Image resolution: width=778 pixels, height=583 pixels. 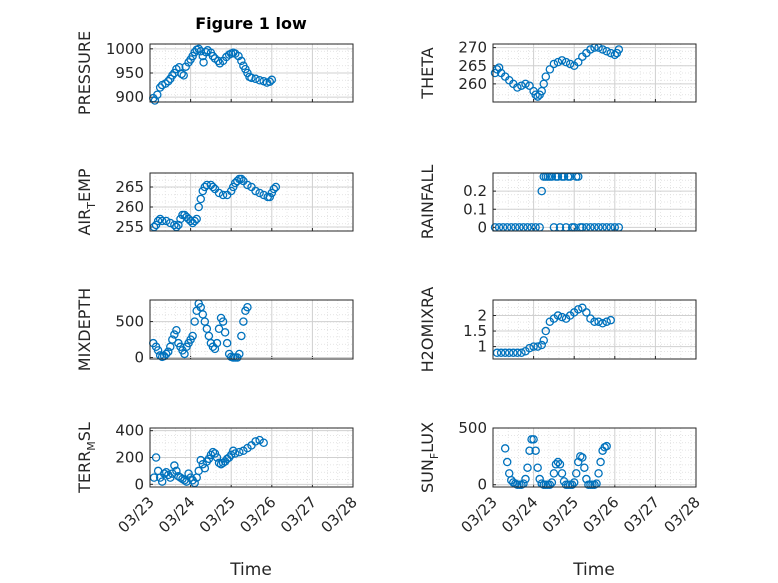 What do you see at coordinates (129, 187) in the screenshot?
I see `y-tick-label: 265` at bounding box center [129, 187].